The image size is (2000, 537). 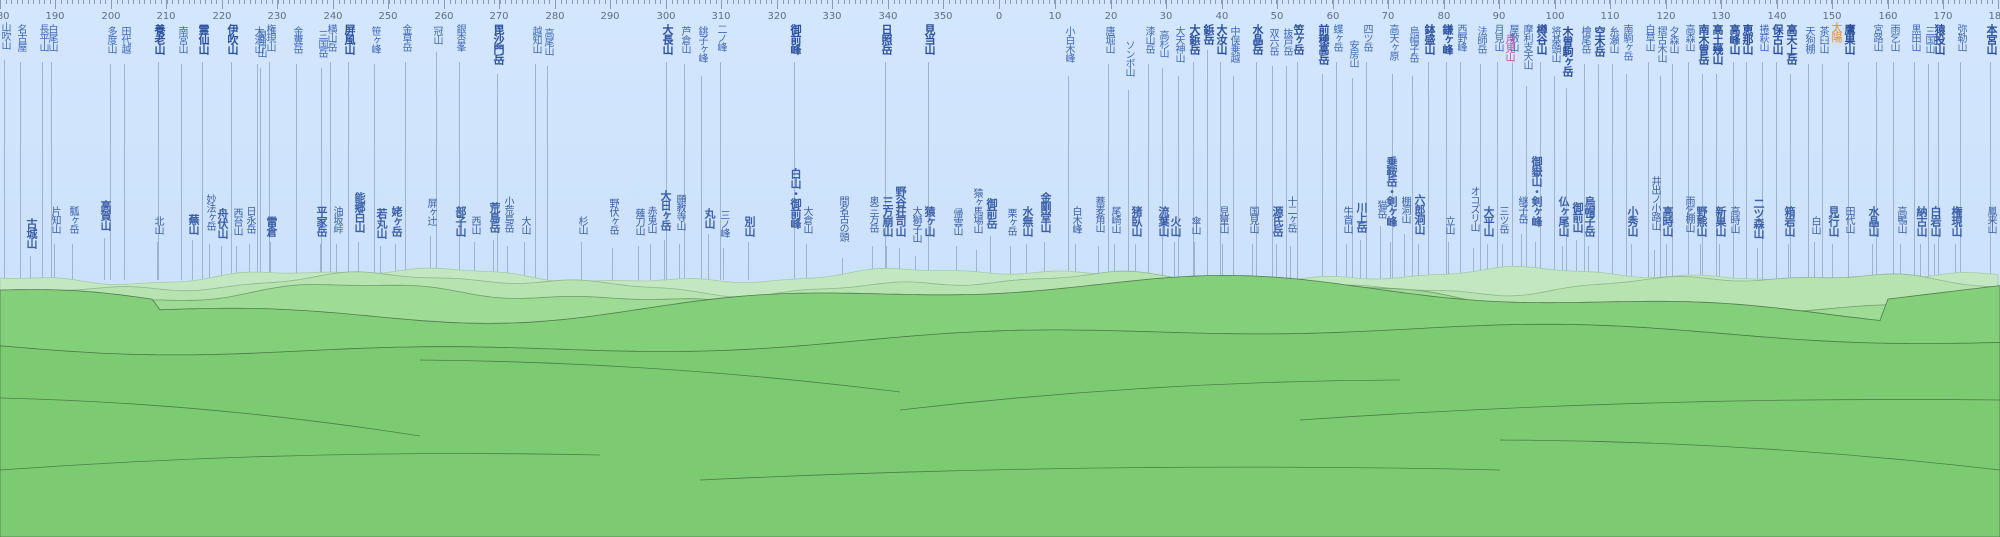 I want to click on peak-label: 猿ヶ馬場山, so click(x=976, y=210).